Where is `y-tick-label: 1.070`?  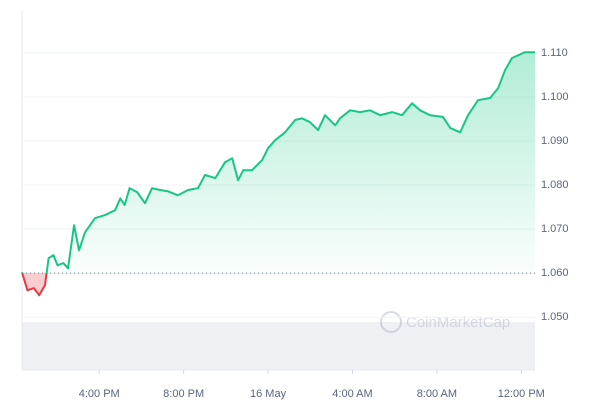
y-tick-label: 1.070 is located at coordinates (555, 229).